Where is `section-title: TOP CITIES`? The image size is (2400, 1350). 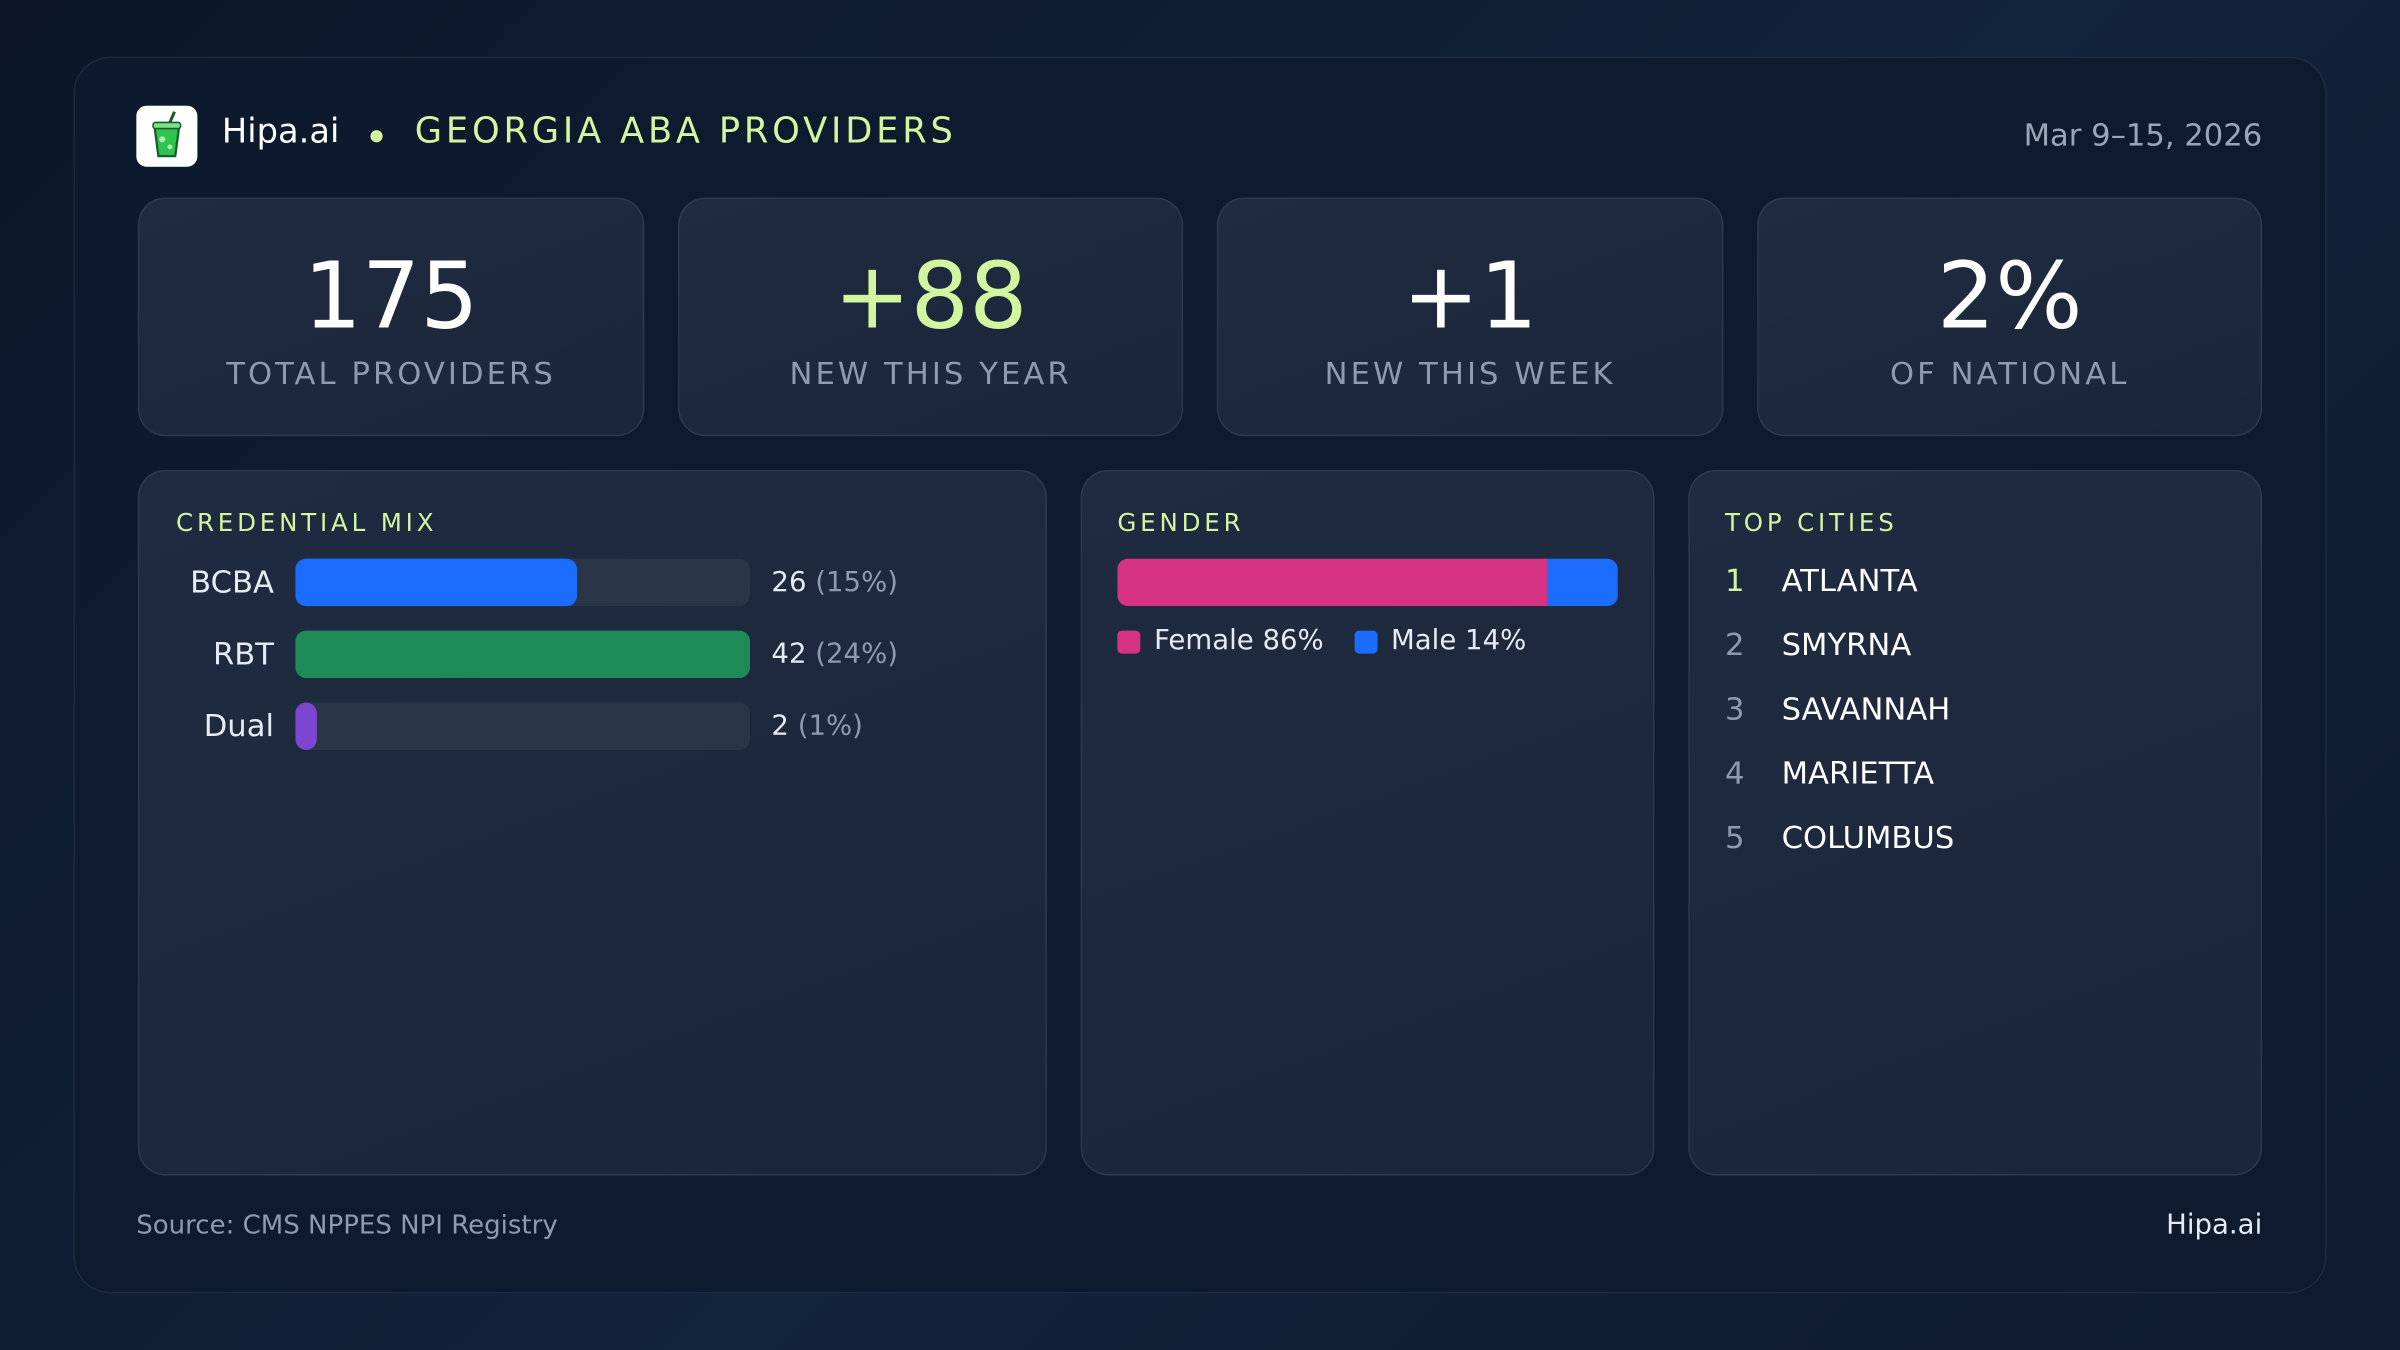 section-title: TOP CITIES is located at coordinates (1811, 523).